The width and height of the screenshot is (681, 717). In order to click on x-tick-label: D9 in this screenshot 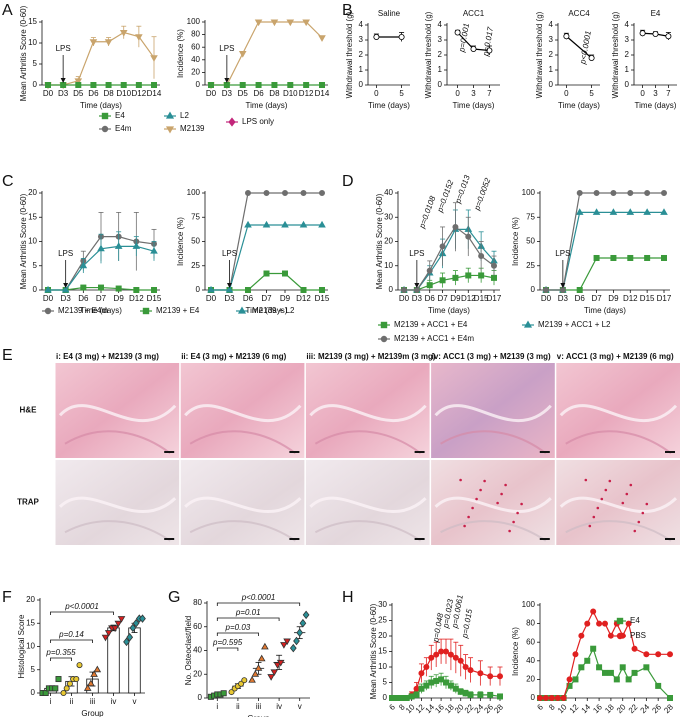, I will do `click(613, 298)`.